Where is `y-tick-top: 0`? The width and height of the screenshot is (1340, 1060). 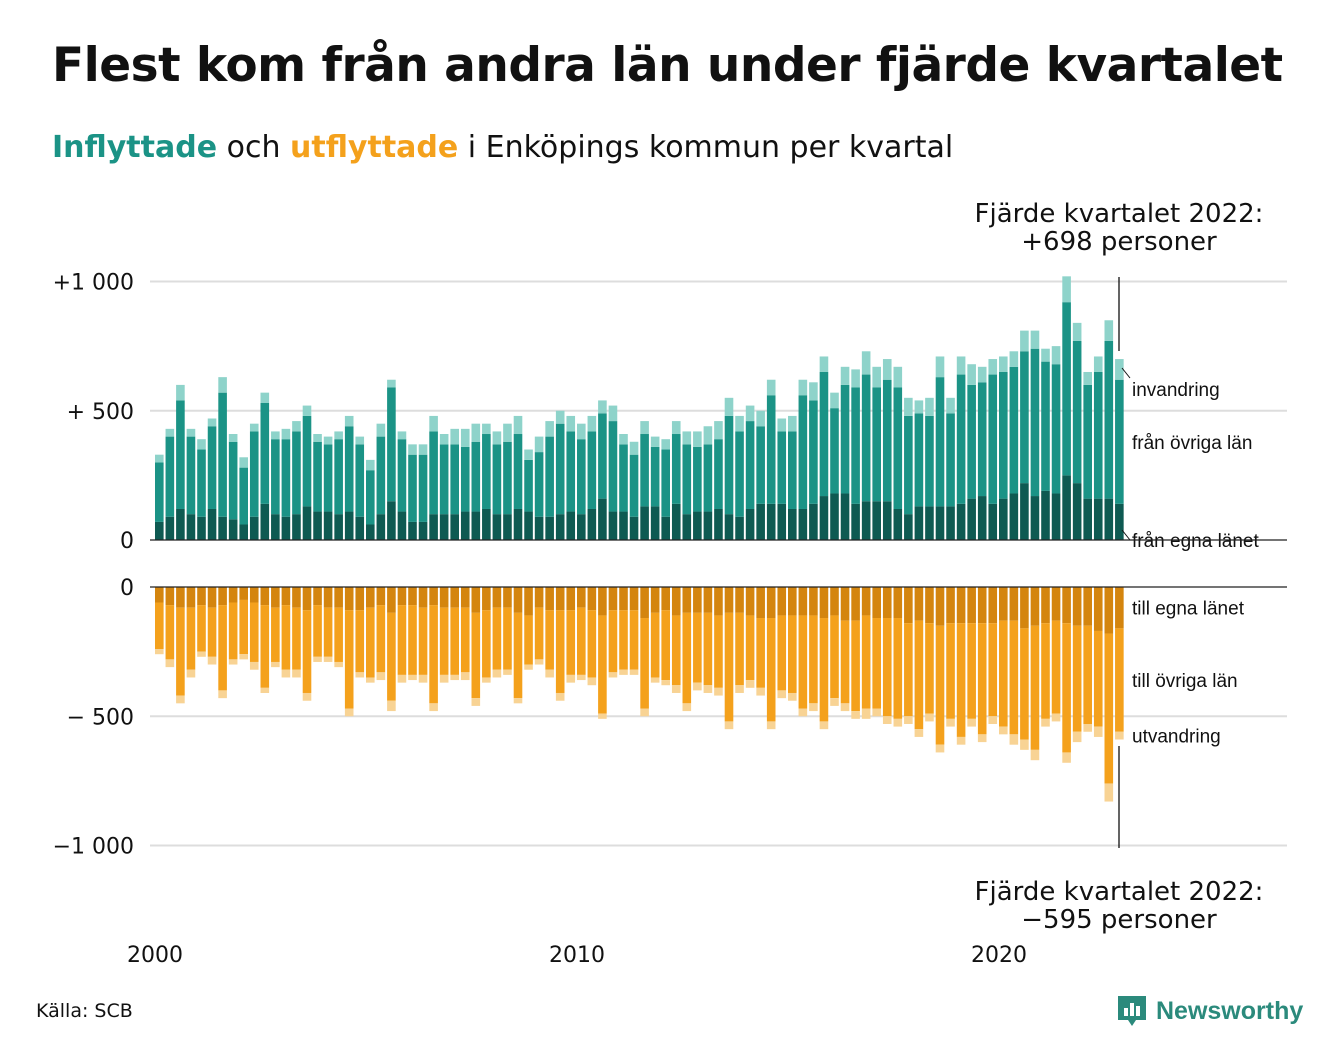
y-tick-top: 0 is located at coordinates (127, 541).